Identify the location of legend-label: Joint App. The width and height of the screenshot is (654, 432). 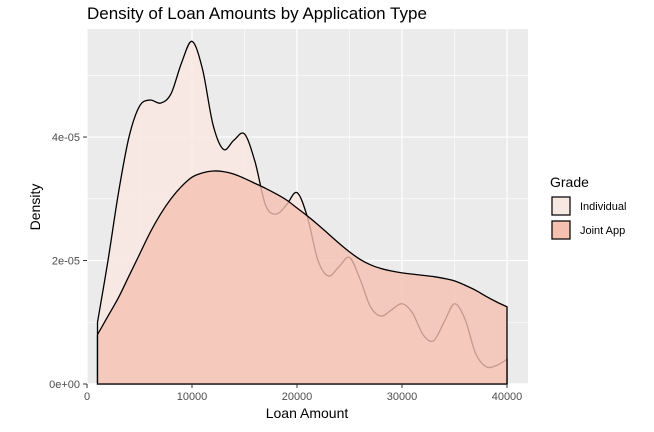
(602, 231).